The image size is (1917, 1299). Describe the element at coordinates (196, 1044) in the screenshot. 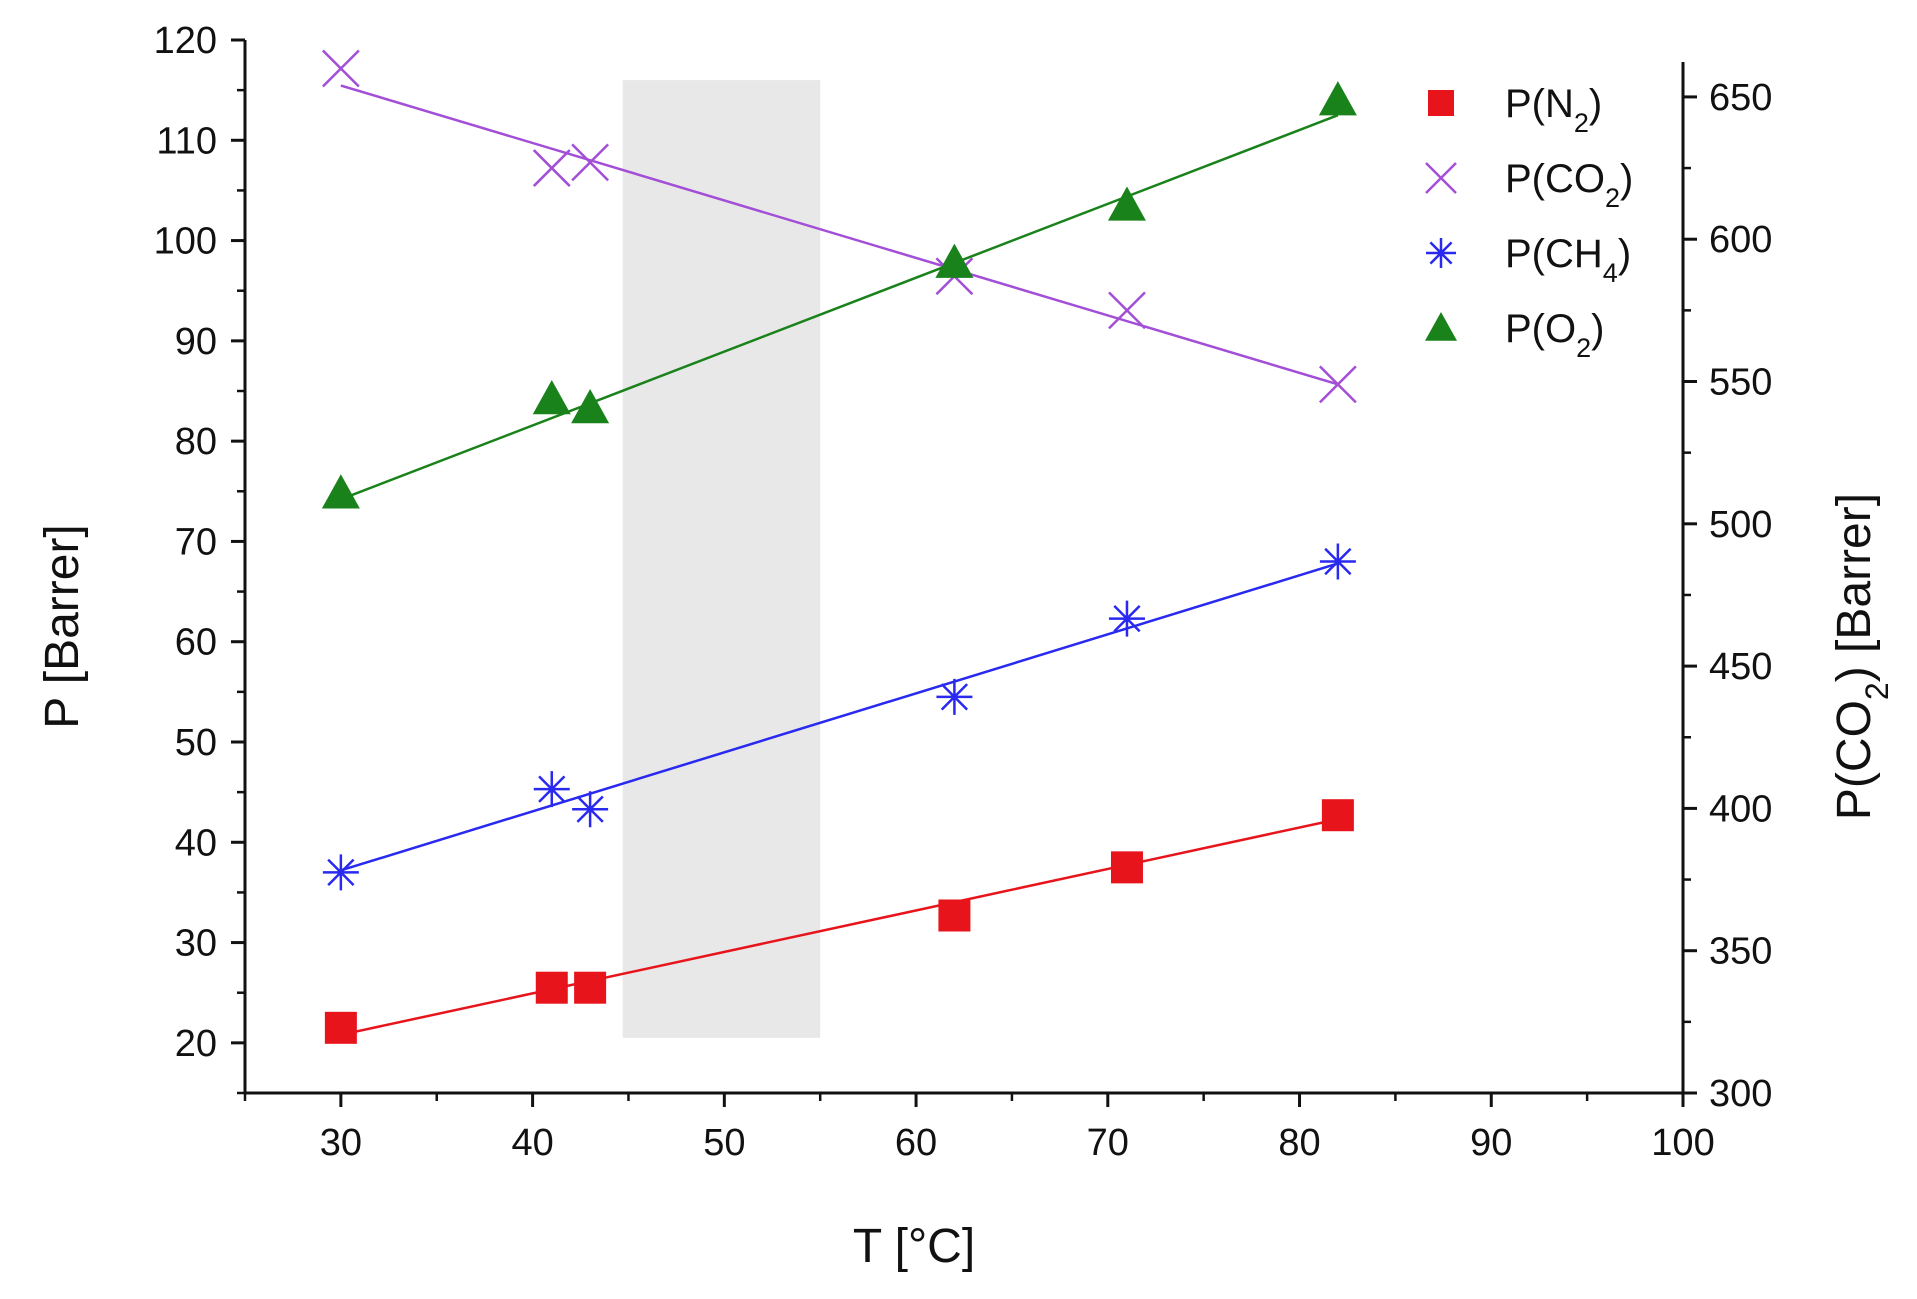

I see `y-tick-label: 20` at that location.